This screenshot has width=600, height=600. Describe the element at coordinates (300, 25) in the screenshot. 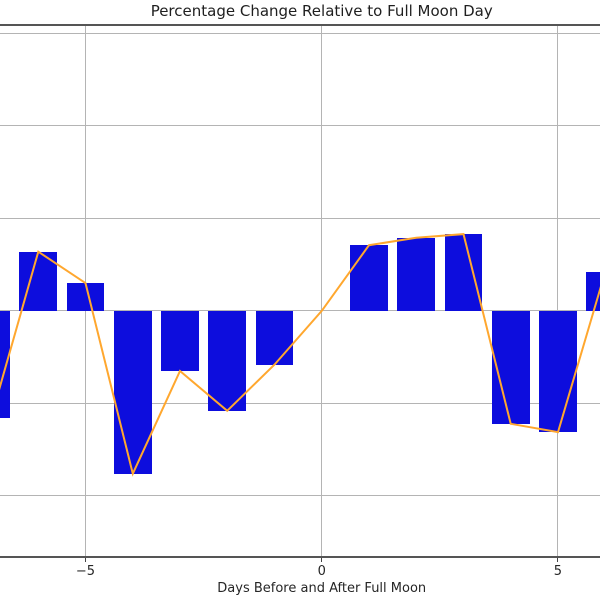

I see `top-spine` at that location.